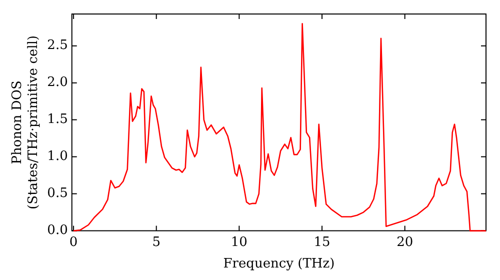  I want to click on x-tick-label: 15, so click(322, 242).